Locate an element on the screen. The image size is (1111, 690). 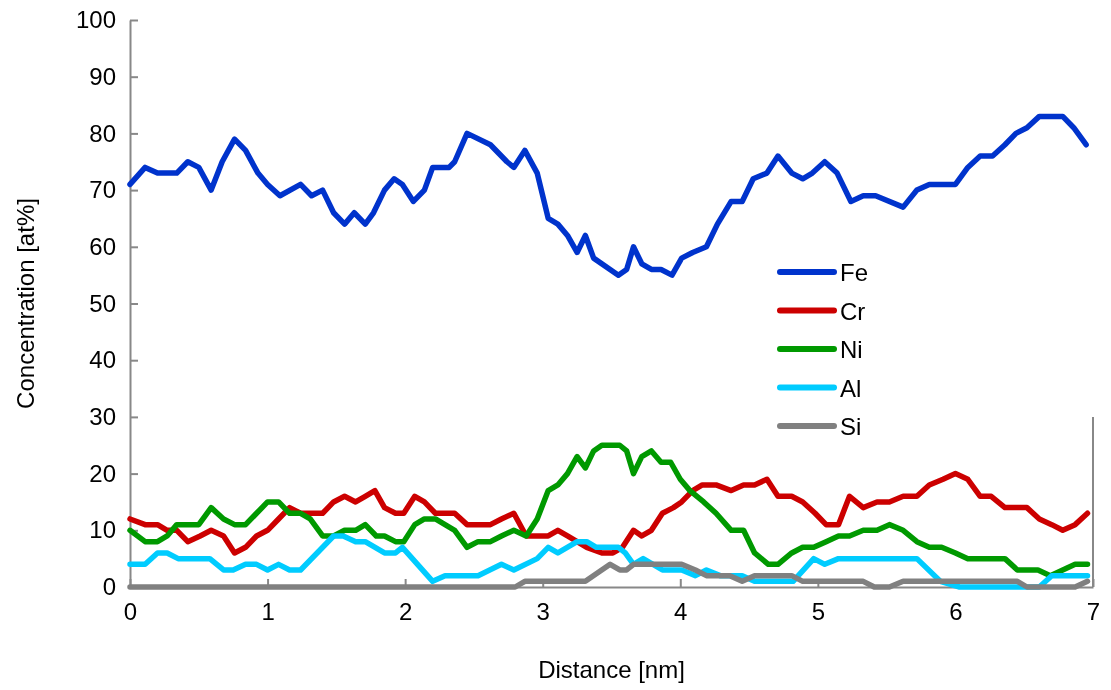
y-tick-label: 70 is located at coordinates (102, 190).